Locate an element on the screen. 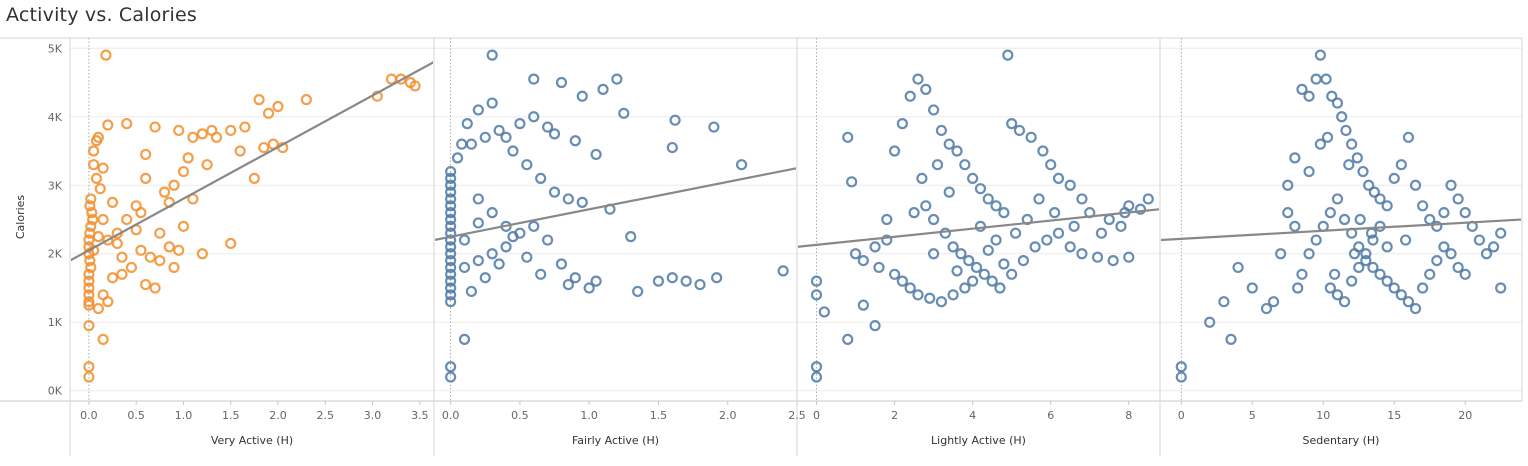 The image size is (1528, 466). x-tick-label: 0 is located at coordinates (1181, 415).